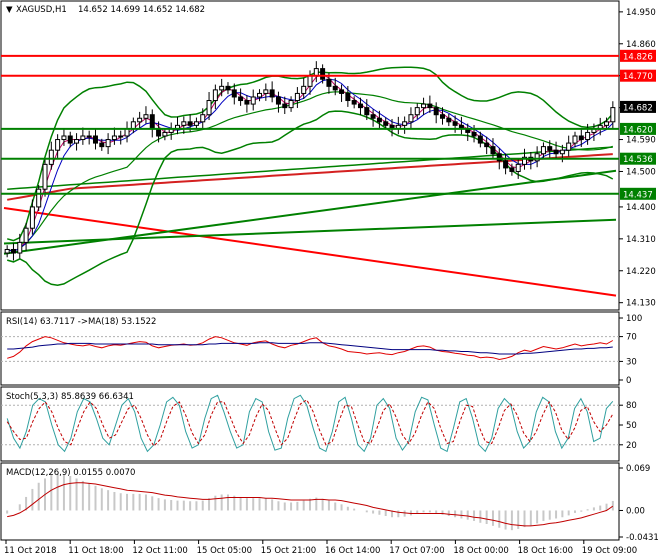 The width and height of the screenshot is (660, 560). What do you see at coordinates (641, 45) in the screenshot?
I see `price-axis-label: 14.860` at bounding box center [641, 45].